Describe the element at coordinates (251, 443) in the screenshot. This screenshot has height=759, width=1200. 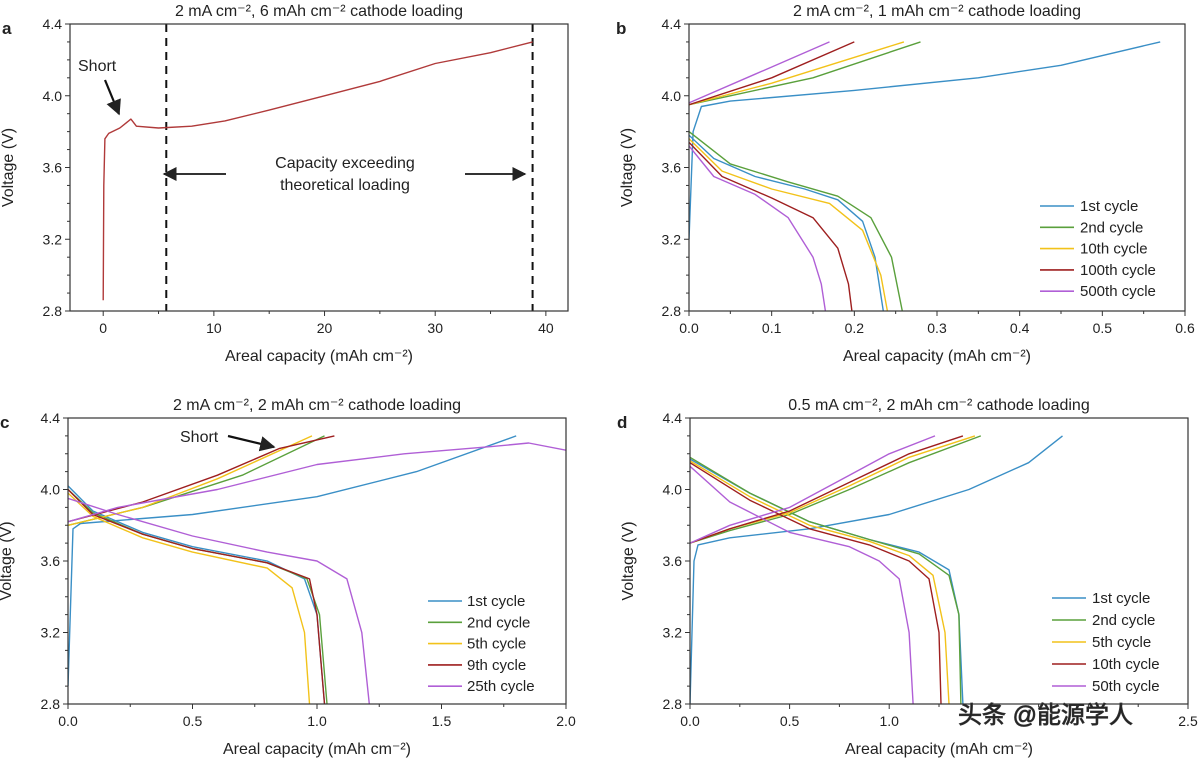
I see `short-arrow` at that location.